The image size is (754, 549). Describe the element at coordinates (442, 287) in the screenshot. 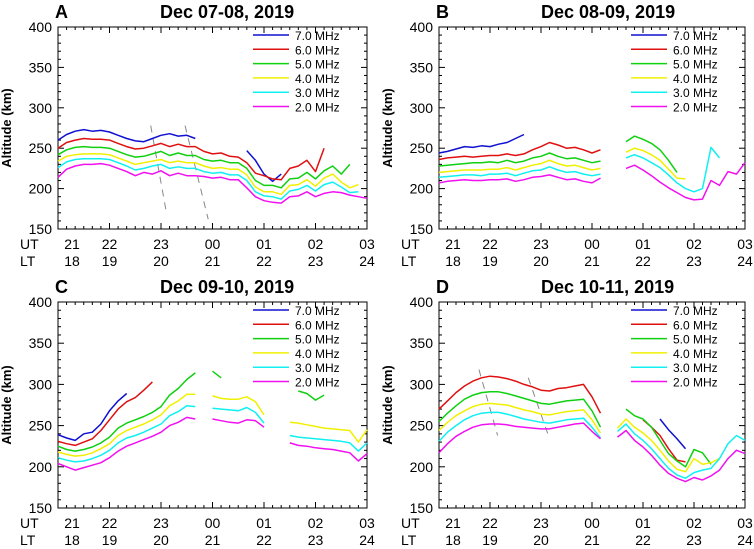

I see `panel-letter: D` at that location.